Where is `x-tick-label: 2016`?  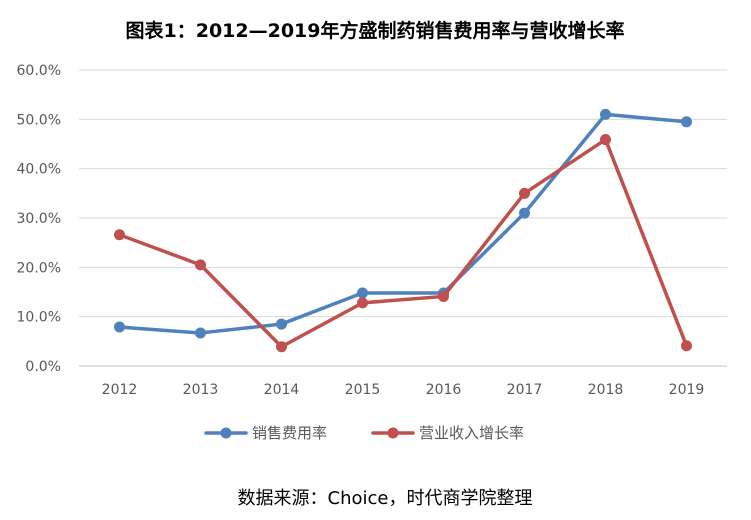 x-tick-label: 2016 is located at coordinates (444, 390).